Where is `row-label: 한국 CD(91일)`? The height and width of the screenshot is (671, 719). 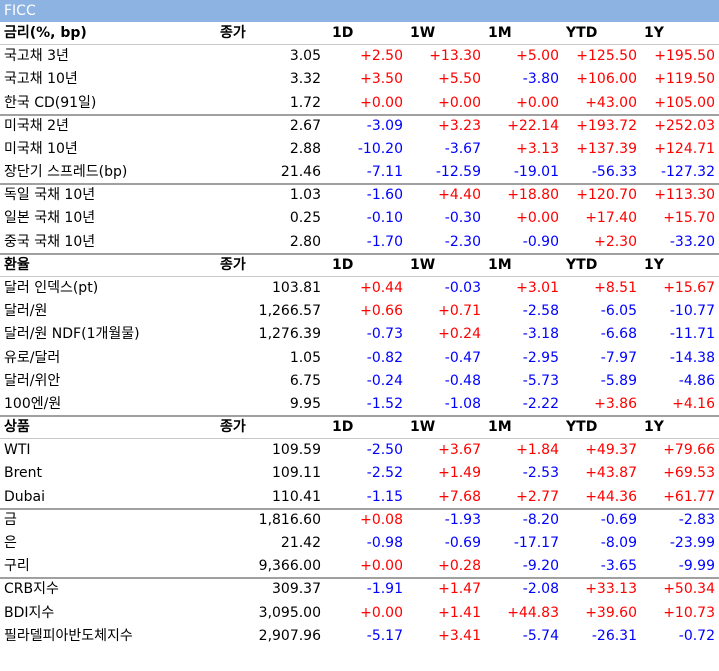 row-label: 한국 CD(91일) is located at coordinates (50, 102).